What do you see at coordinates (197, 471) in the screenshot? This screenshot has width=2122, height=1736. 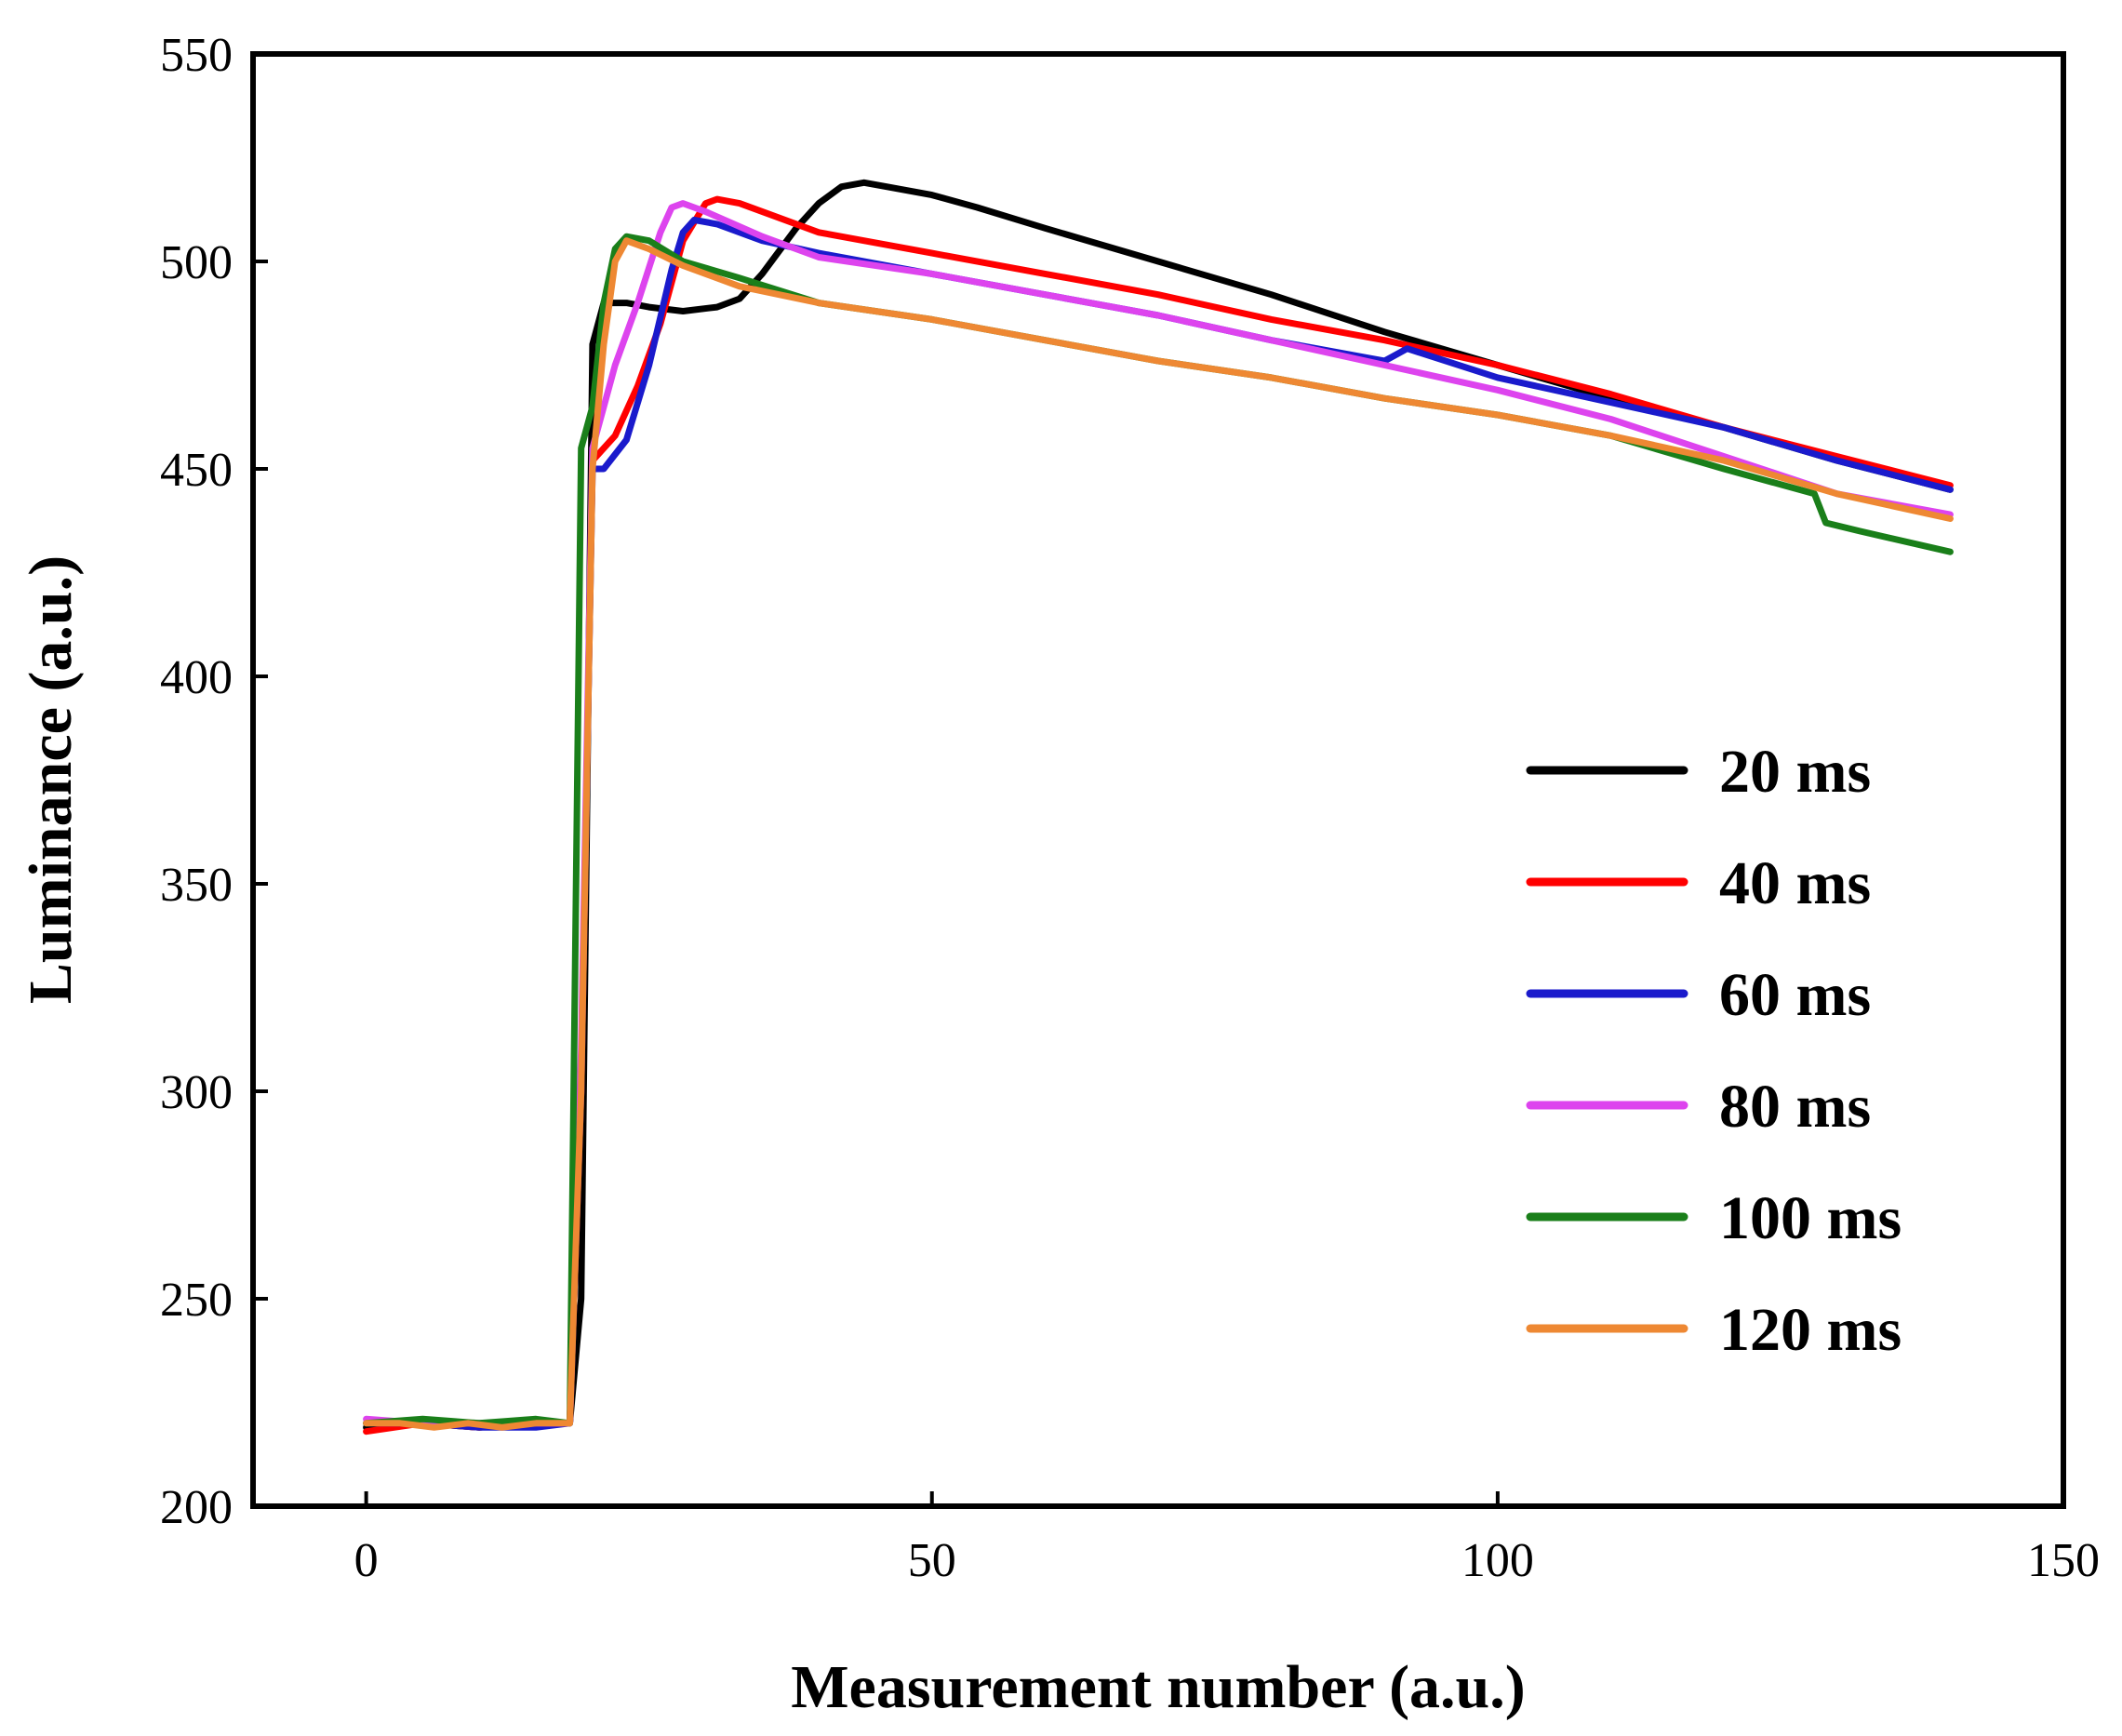 I see `y-tick-label: 450` at bounding box center [197, 471].